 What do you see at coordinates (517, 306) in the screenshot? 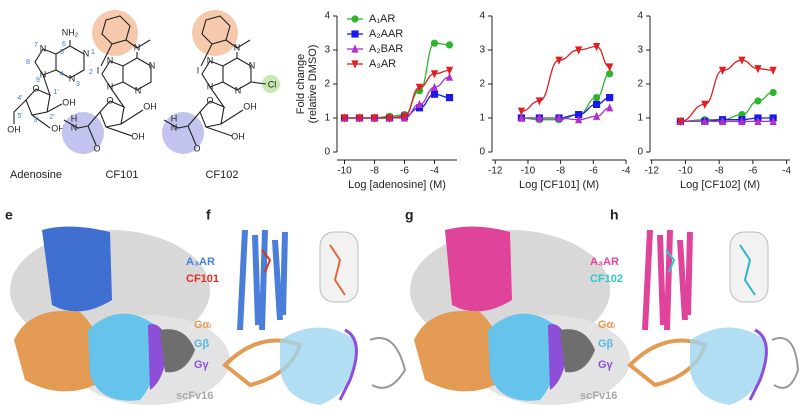
I see `density-map-g: g` at bounding box center [517, 306].